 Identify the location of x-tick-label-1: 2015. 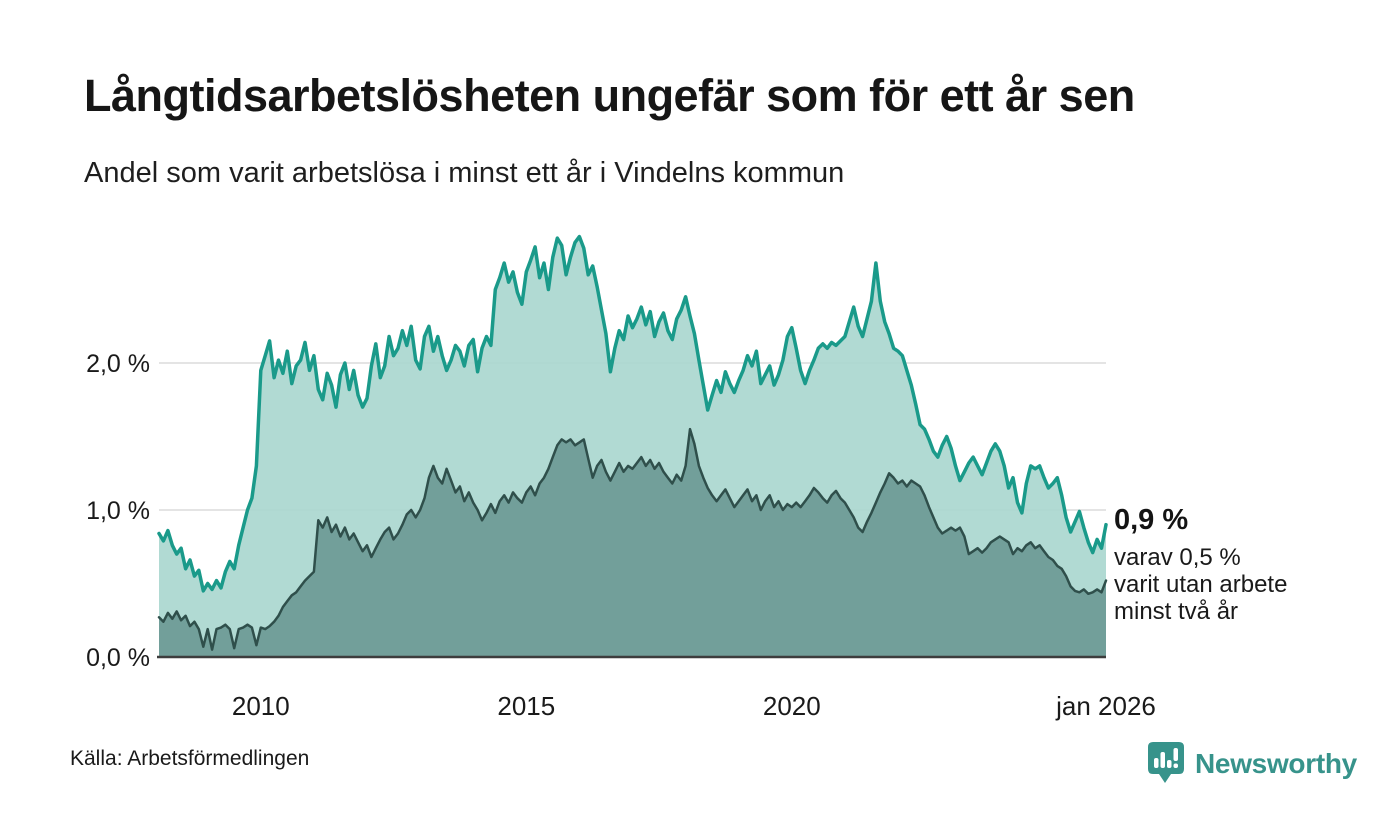
(526, 706).